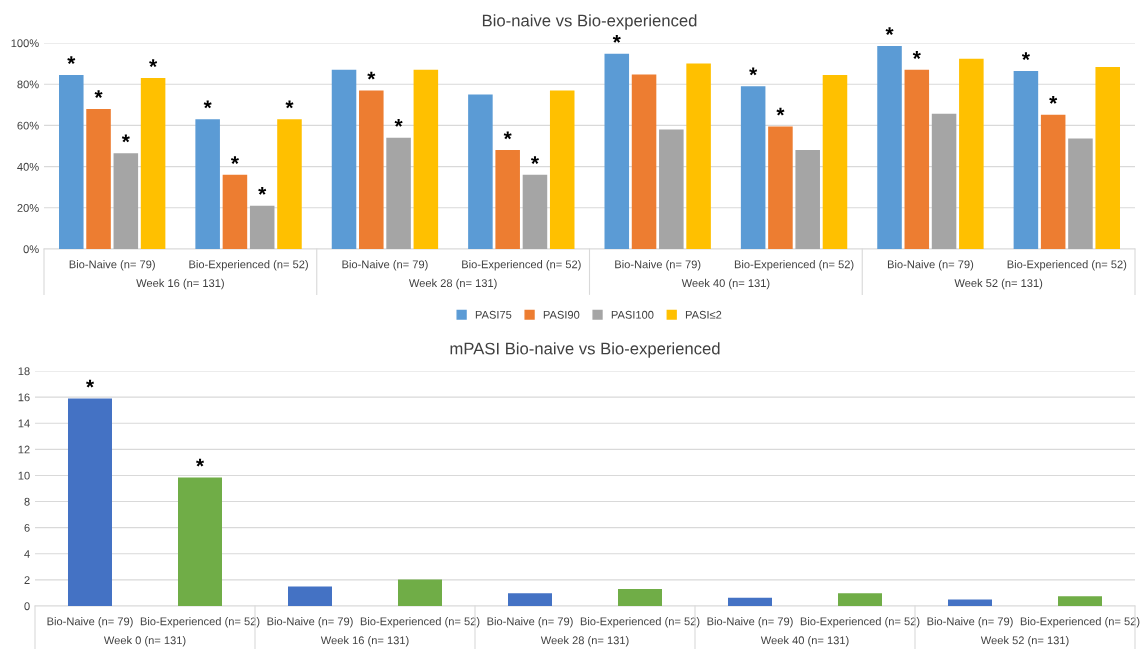  I want to click on y-tick-label: 0, so click(27, 606).